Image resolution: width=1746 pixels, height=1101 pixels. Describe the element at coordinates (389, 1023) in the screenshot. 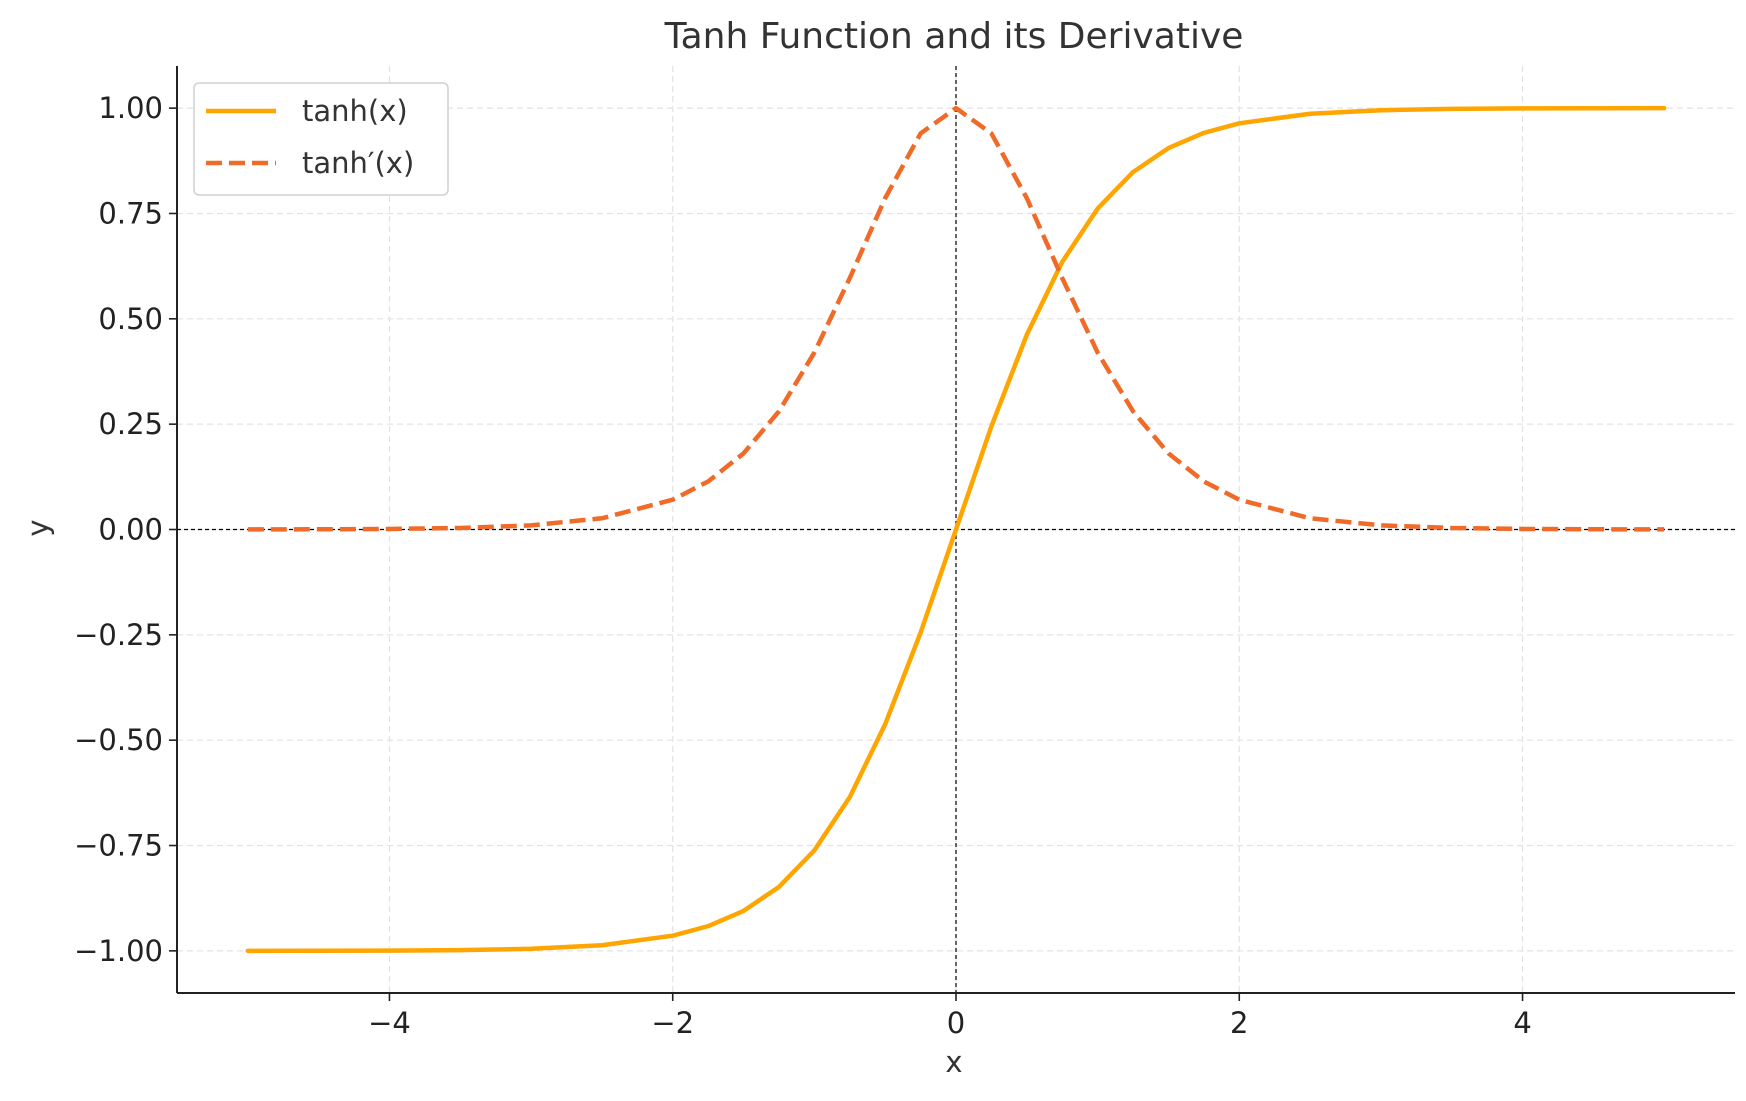

I see `x-tick-label: −4` at that location.